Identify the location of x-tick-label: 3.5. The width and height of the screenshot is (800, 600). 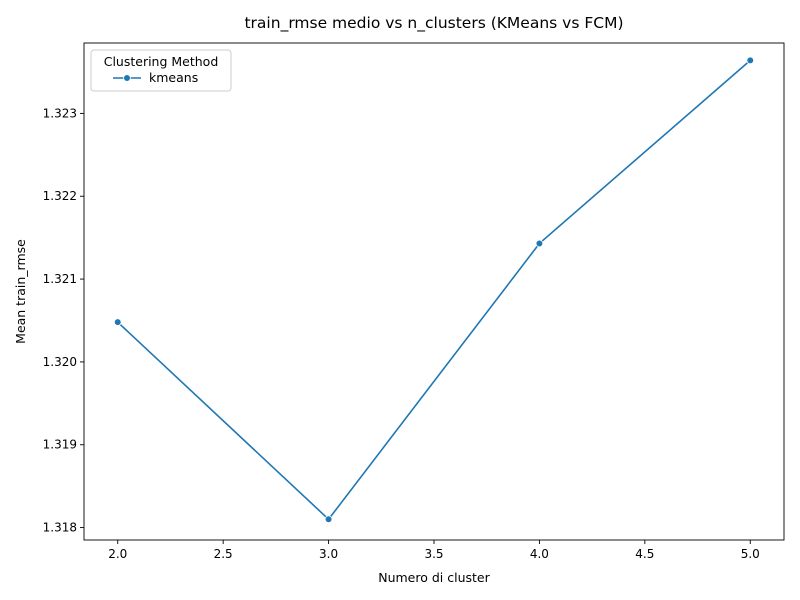
(433, 554).